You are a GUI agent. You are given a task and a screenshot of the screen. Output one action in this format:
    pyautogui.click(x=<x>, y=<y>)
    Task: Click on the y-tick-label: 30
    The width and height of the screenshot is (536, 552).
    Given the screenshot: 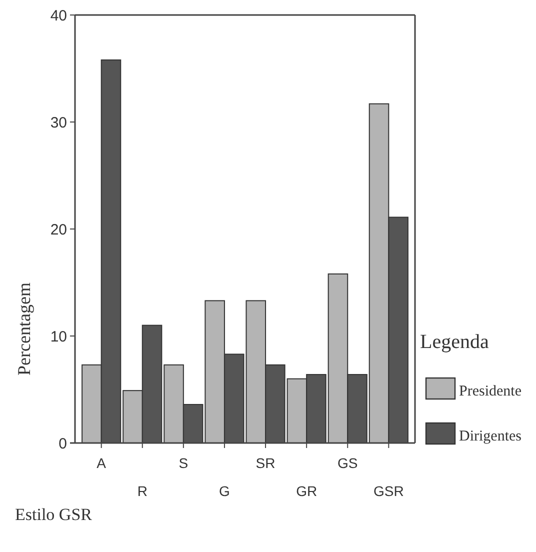 What is the action you would take?
    pyautogui.click(x=58, y=123)
    